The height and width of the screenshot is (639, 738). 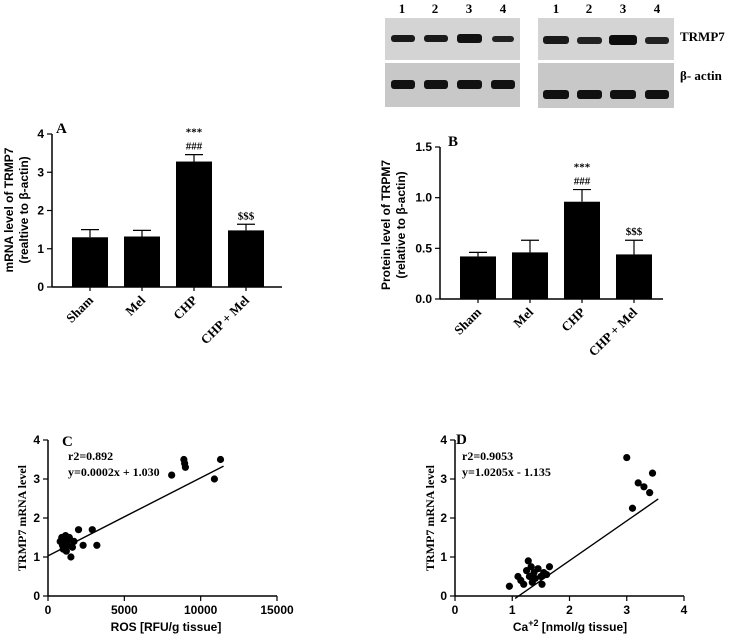 What do you see at coordinates (423, 299) in the screenshot?
I see `y-tick-label: 0.0` at bounding box center [423, 299].